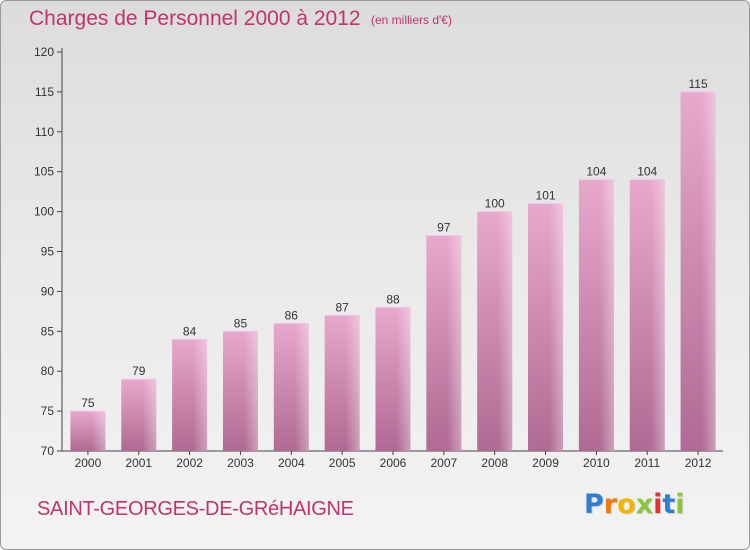 This screenshot has width=750, height=550. What do you see at coordinates (44, 212) in the screenshot?
I see `y-tick-label: 100` at bounding box center [44, 212].